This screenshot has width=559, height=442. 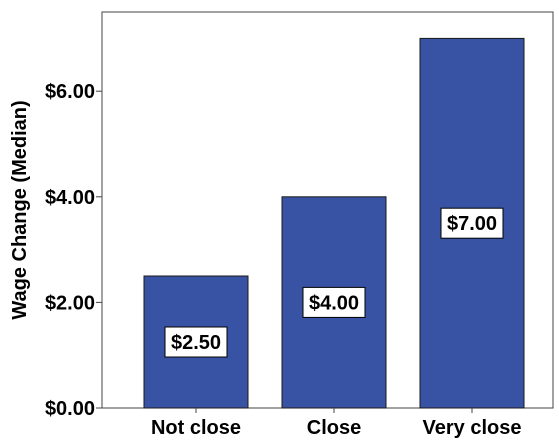 I want to click on data-label: $2.50, so click(x=196, y=343).